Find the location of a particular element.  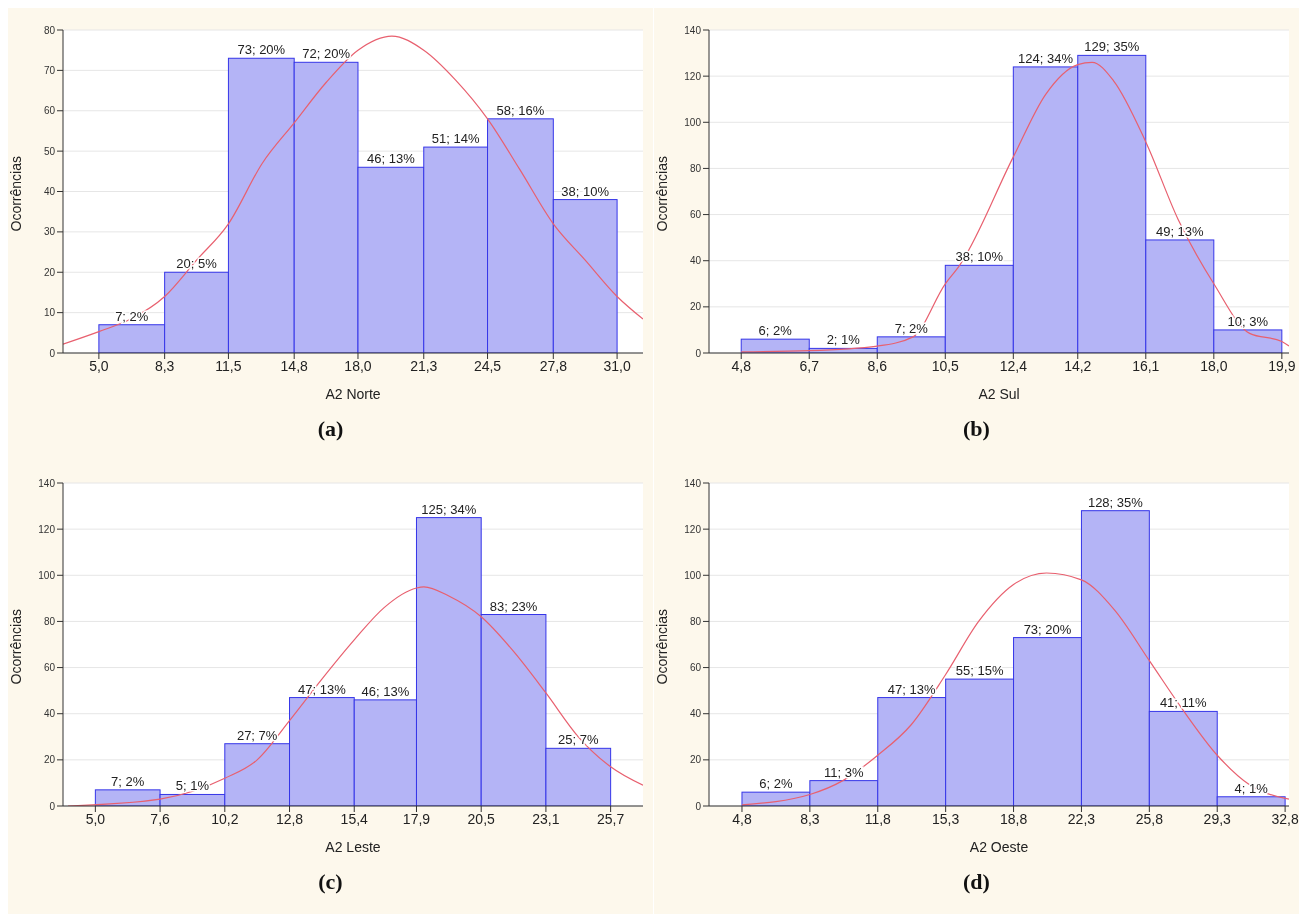

data-label: 49; 13% is located at coordinates (1180, 231).